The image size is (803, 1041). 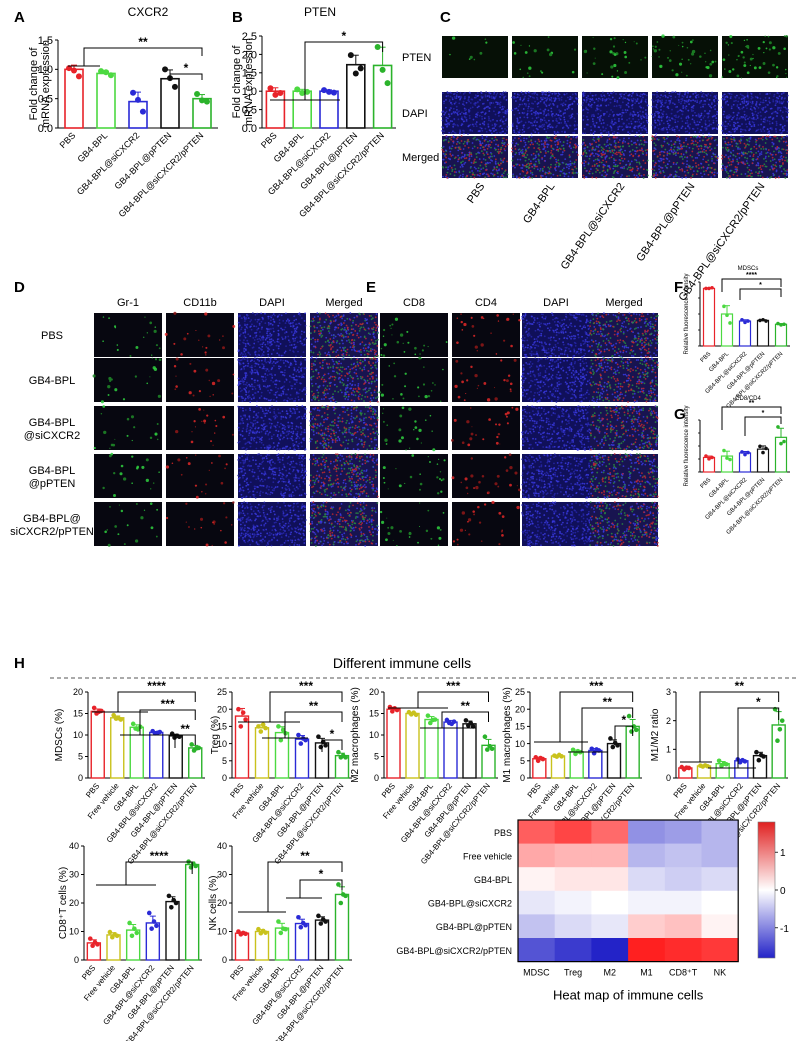 I want to click on category-label: PBS, so click(x=269, y=140).